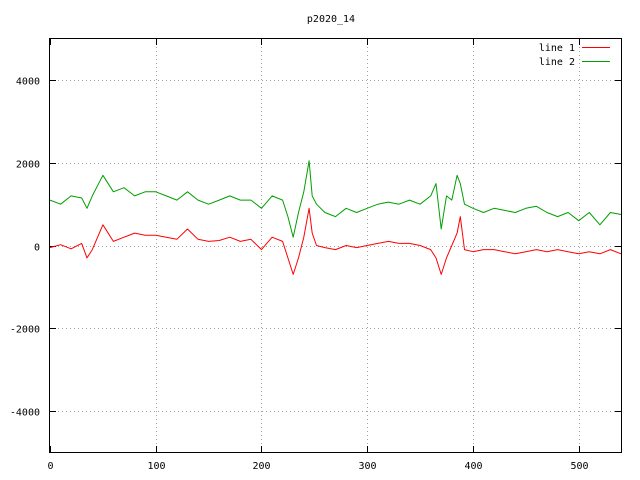 This screenshot has height=480, width=640. I want to click on y-tick-label: -4000, so click(25, 413).